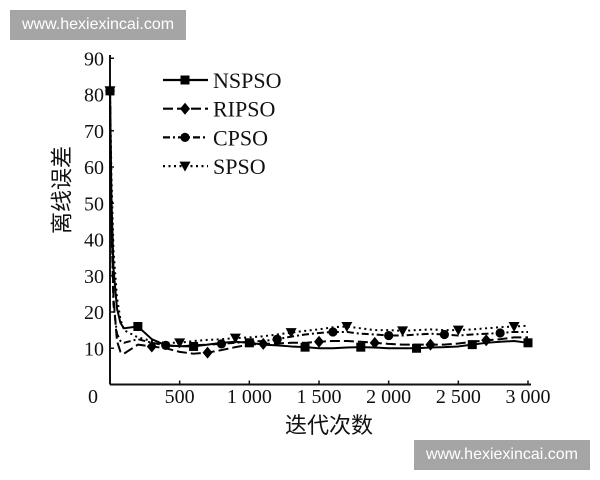 This screenshot has height=480, width=600. I want to click on legend-item-ripso: RIPSO, so click(219, 109).